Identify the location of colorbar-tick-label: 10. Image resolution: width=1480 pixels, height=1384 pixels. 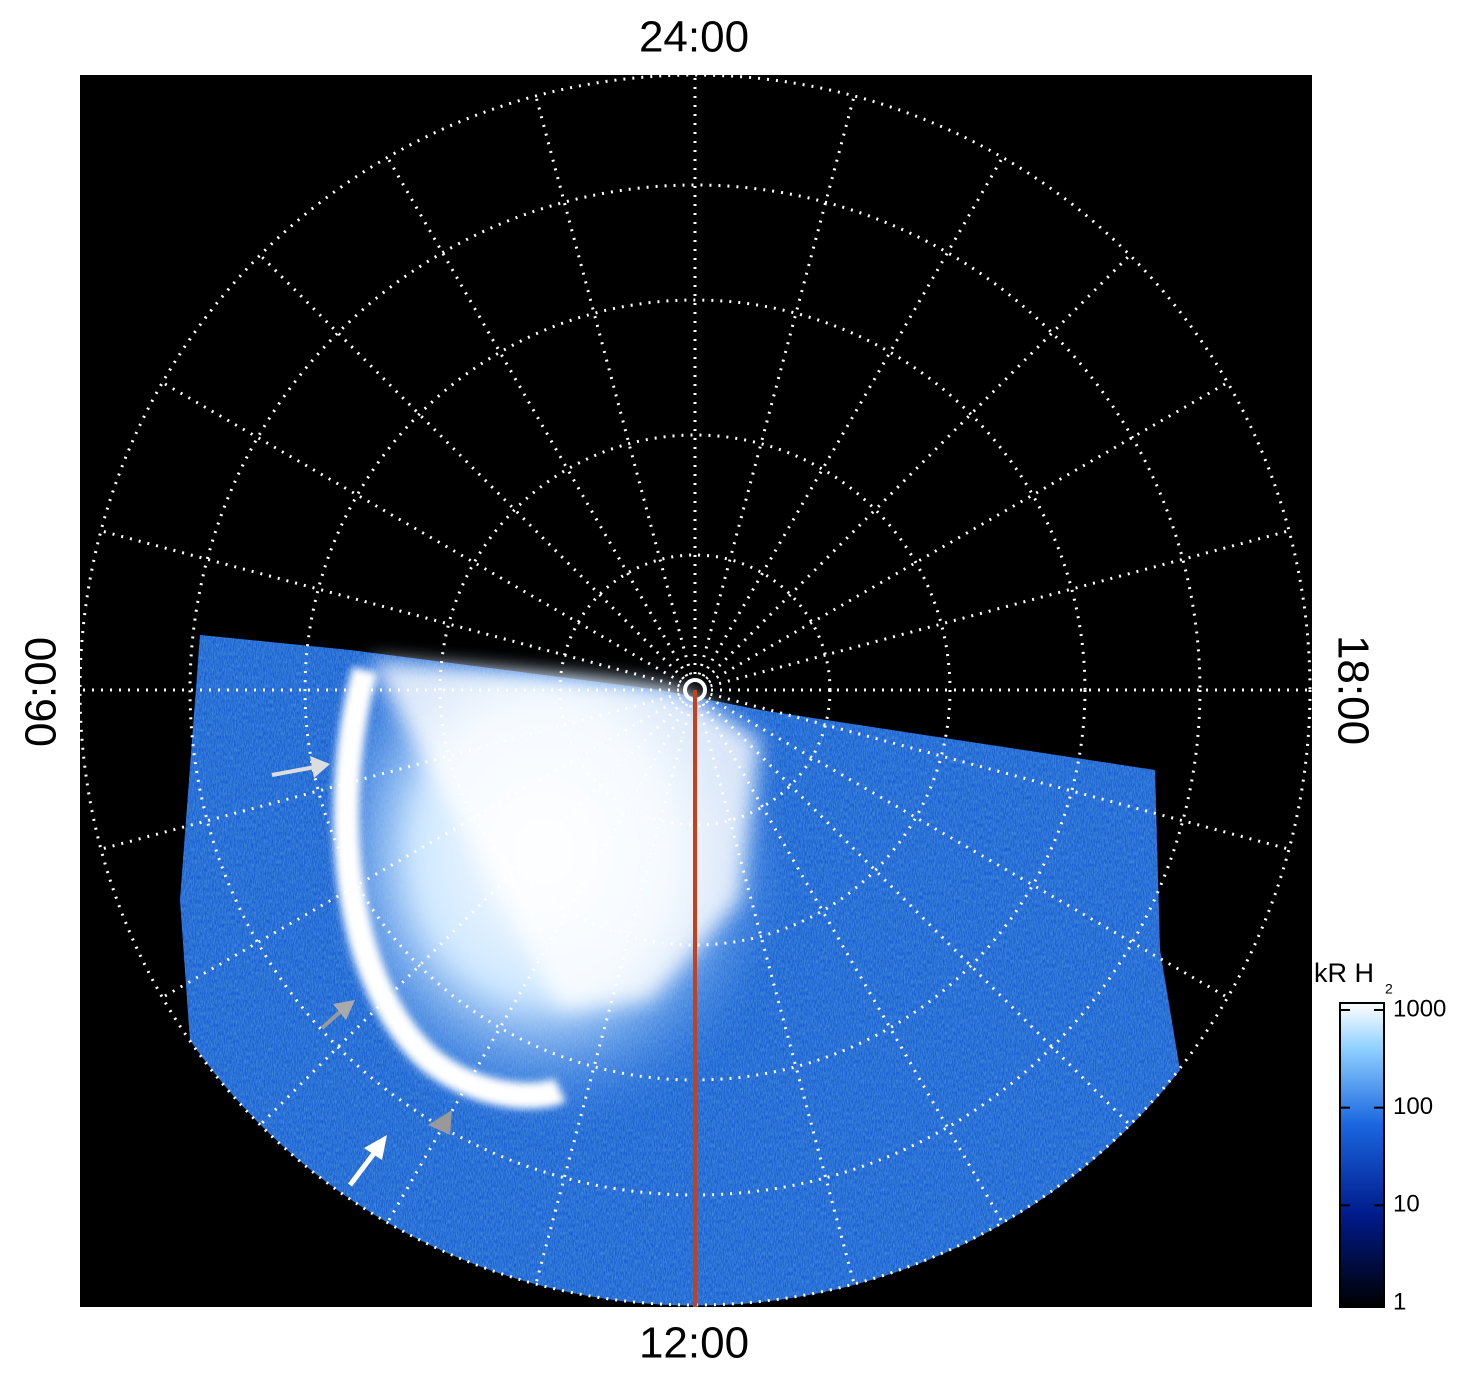
(1406, 1204).